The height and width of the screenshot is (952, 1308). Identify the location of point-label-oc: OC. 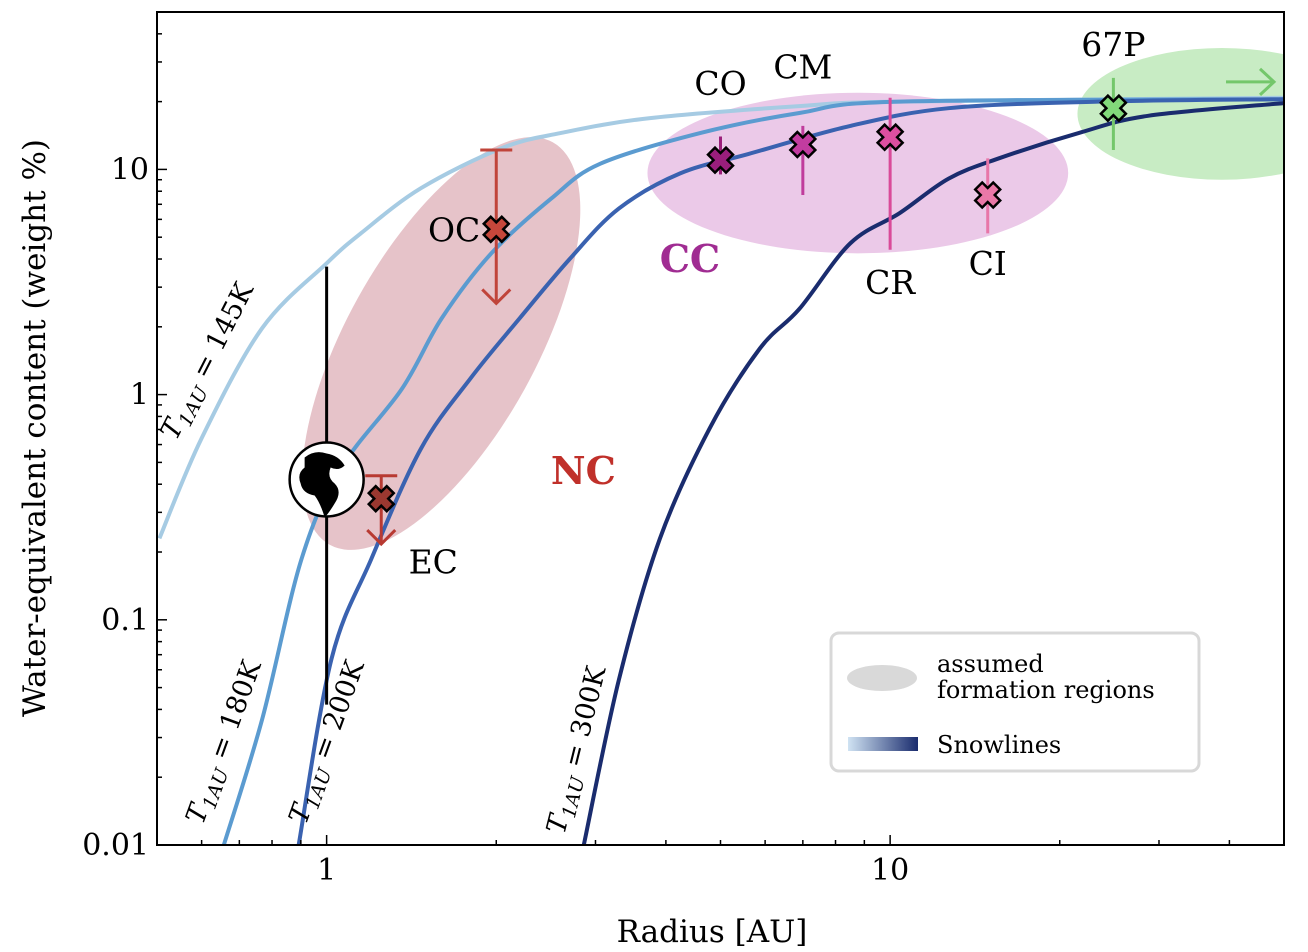
(454, 229).